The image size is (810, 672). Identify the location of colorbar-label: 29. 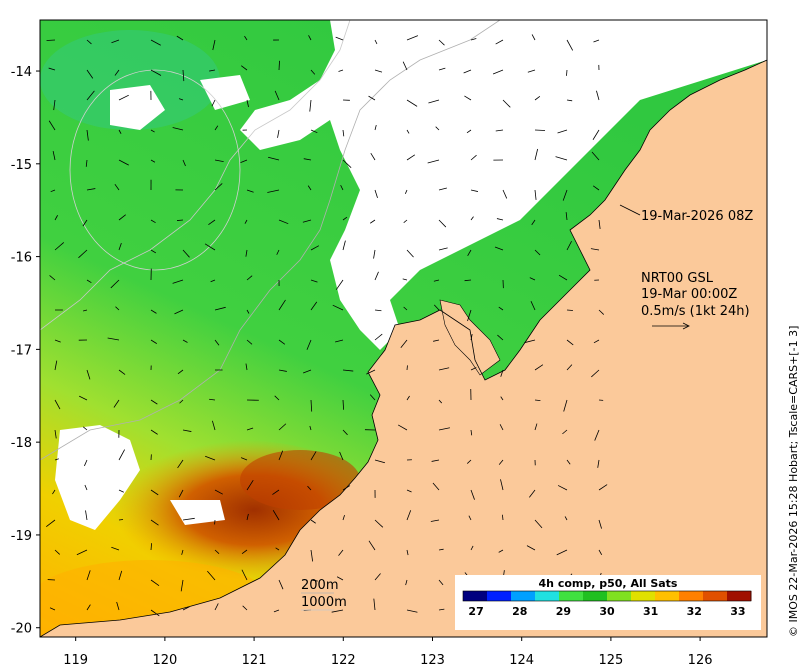
(563, 611).